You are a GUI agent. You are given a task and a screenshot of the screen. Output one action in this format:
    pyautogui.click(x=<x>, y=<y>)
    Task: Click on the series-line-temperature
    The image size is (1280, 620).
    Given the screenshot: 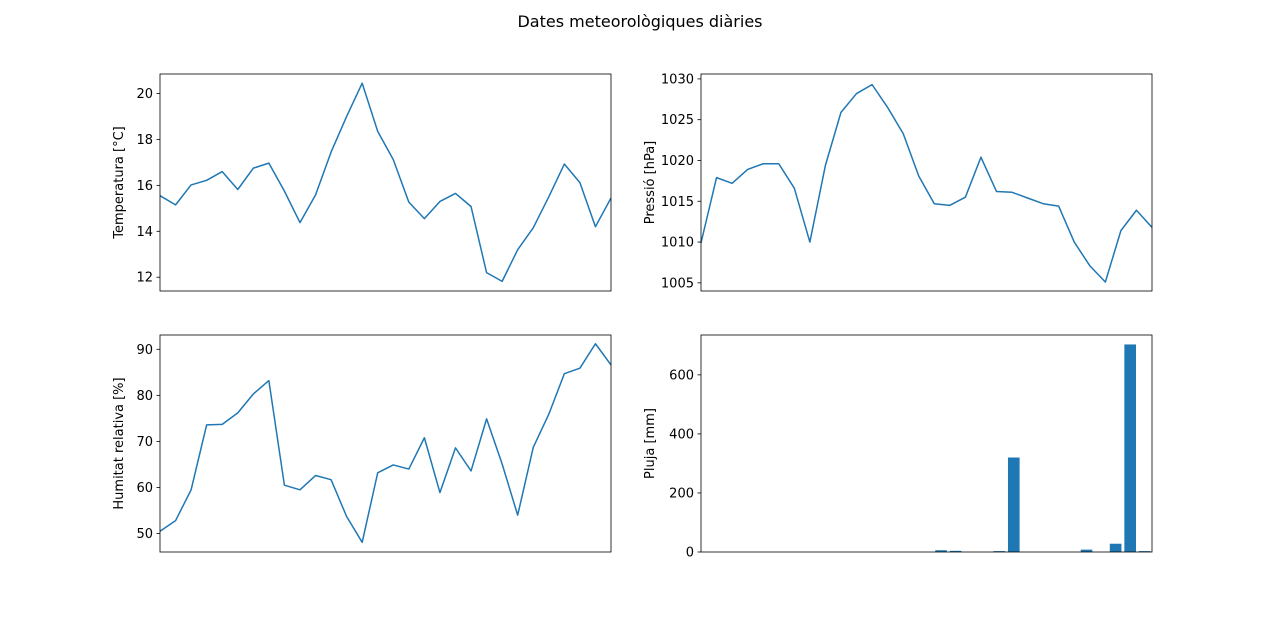 What is the action you would take?
    pyautogui.click(x=385, y=182)
    